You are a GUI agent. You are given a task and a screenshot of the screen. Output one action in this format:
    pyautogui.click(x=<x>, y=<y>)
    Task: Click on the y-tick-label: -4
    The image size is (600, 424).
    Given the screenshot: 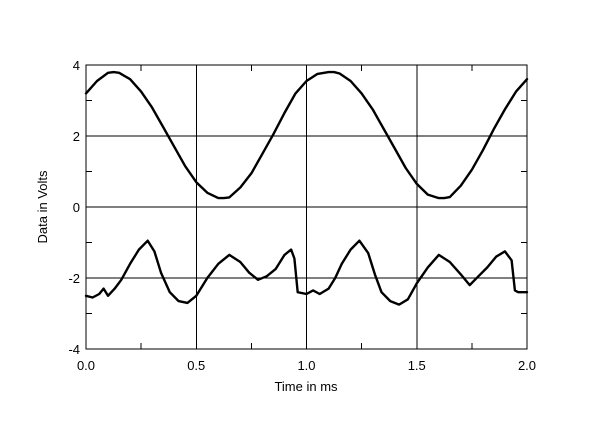 What is the action you would take?
    pyautogui.click(x=74, y=349)
    